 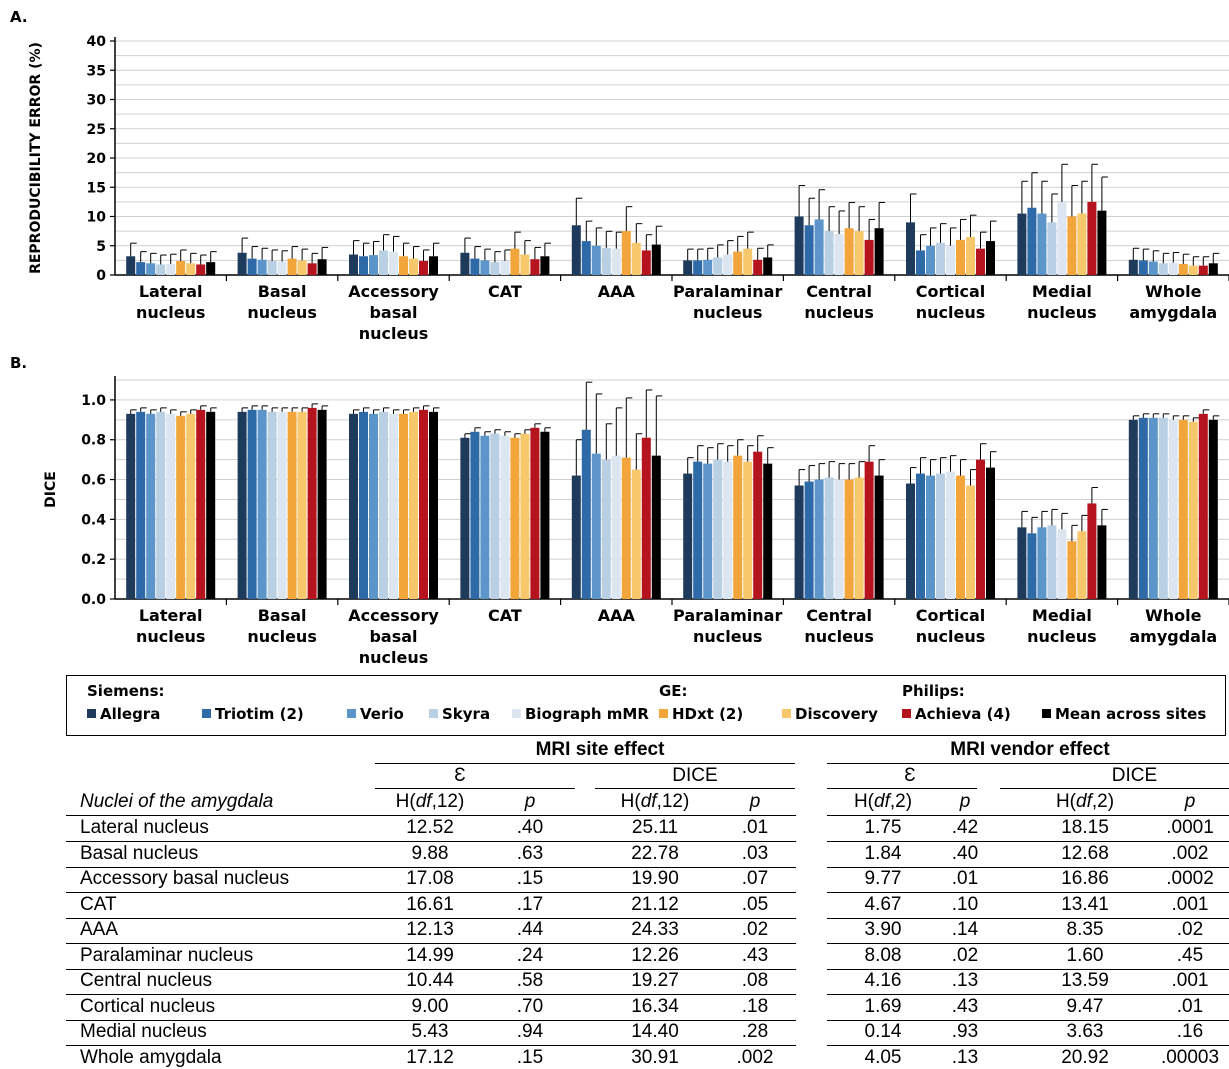 What do you see at coordinates (1190, 853) in the screenshot?
I see `table-cell: .002` at bounding box center [1190, 853].